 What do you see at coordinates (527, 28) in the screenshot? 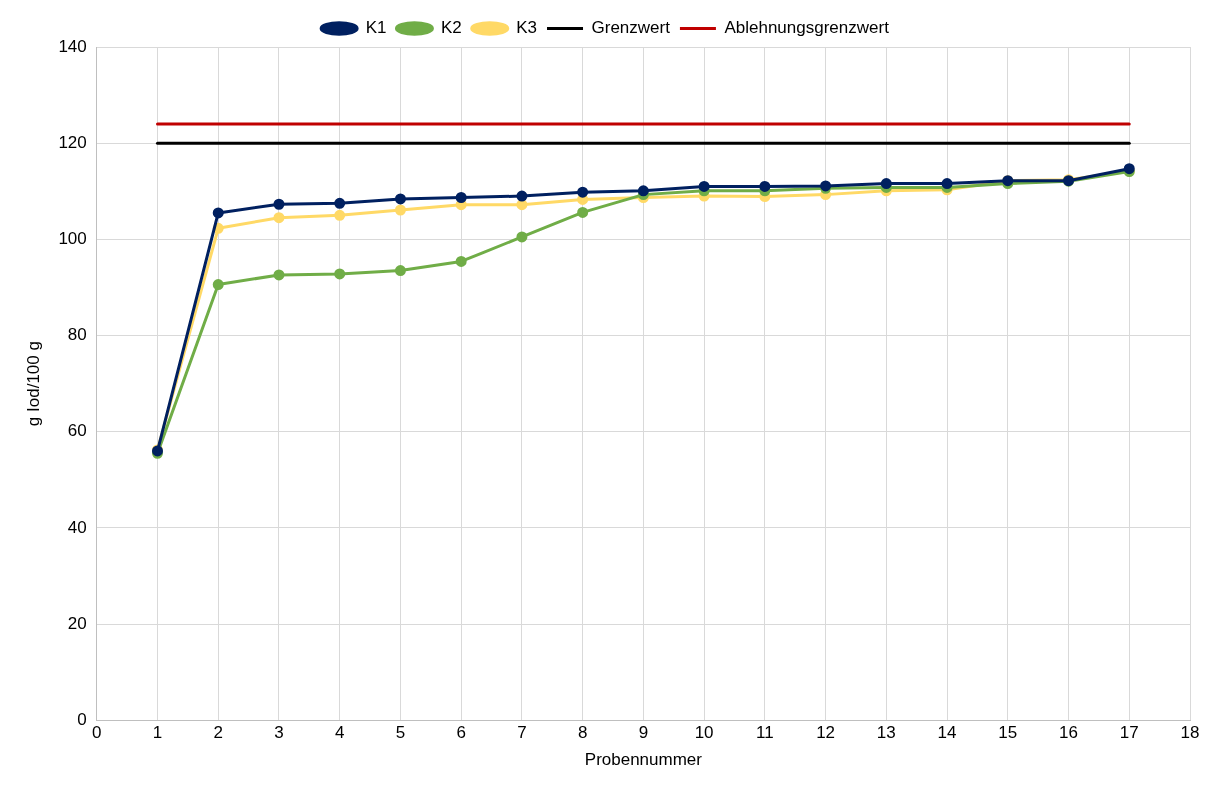
I see `legend-label: K3` at bounding box center [527, 28].